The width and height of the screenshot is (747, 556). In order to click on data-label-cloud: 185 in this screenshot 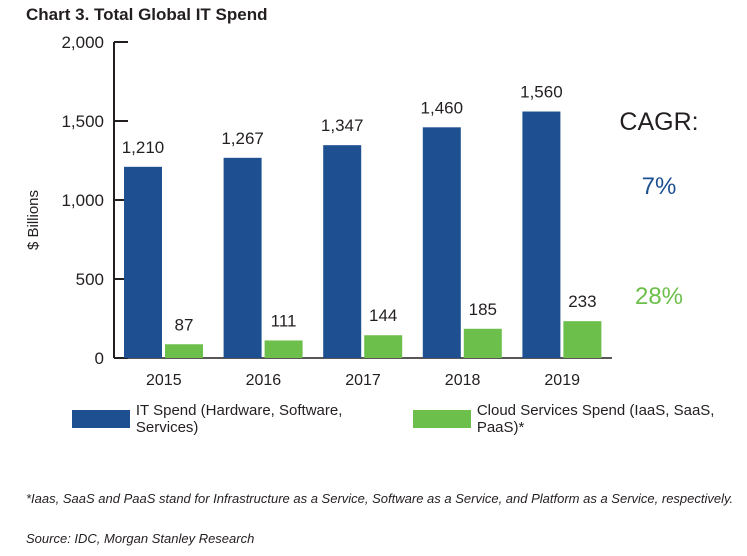, I will do `click(483, 309)`.